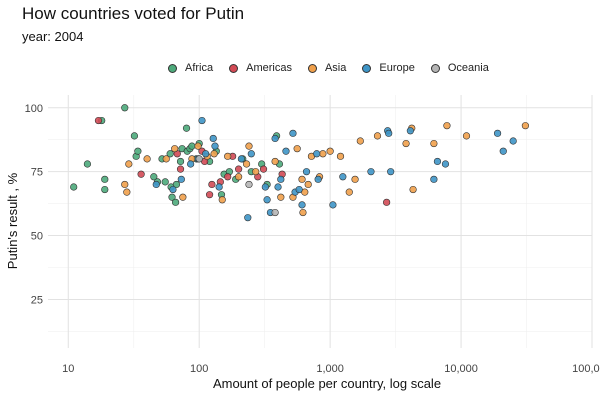 The height and width of the screenshot is (400, 600). I want to click on y-tick-label: 100, so click(34, 109).